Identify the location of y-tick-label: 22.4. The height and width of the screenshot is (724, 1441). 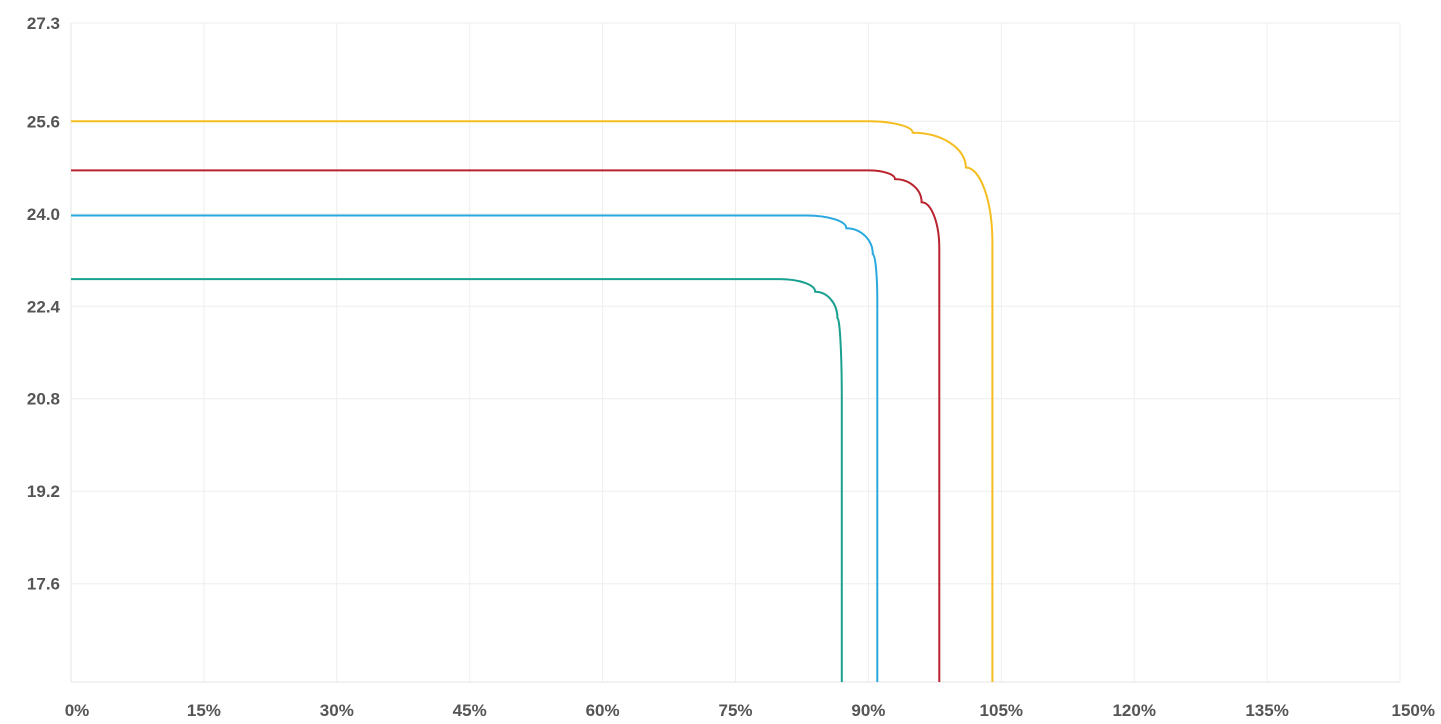
(44, 306).